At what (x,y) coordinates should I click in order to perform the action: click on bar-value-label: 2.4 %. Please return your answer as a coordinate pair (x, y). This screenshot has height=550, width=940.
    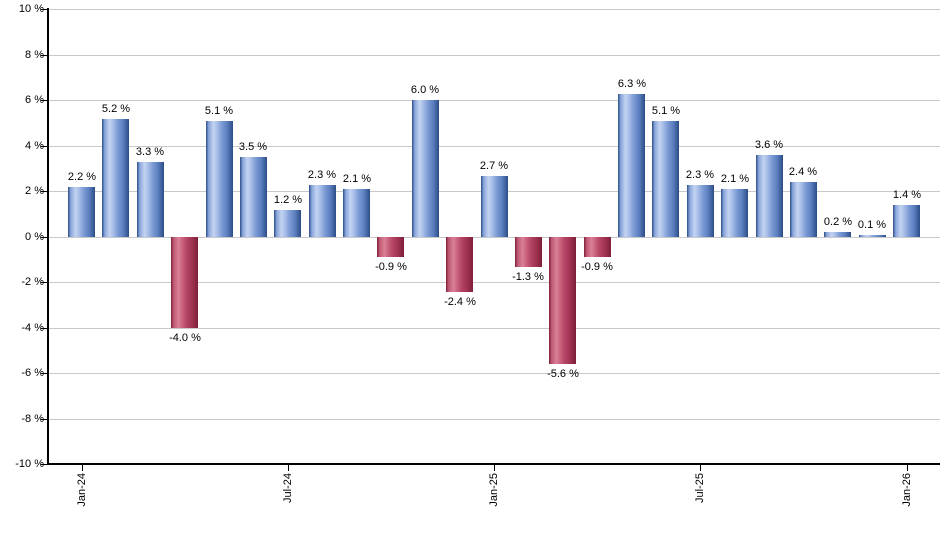
    Looking at the image, I should click on (803, 172).